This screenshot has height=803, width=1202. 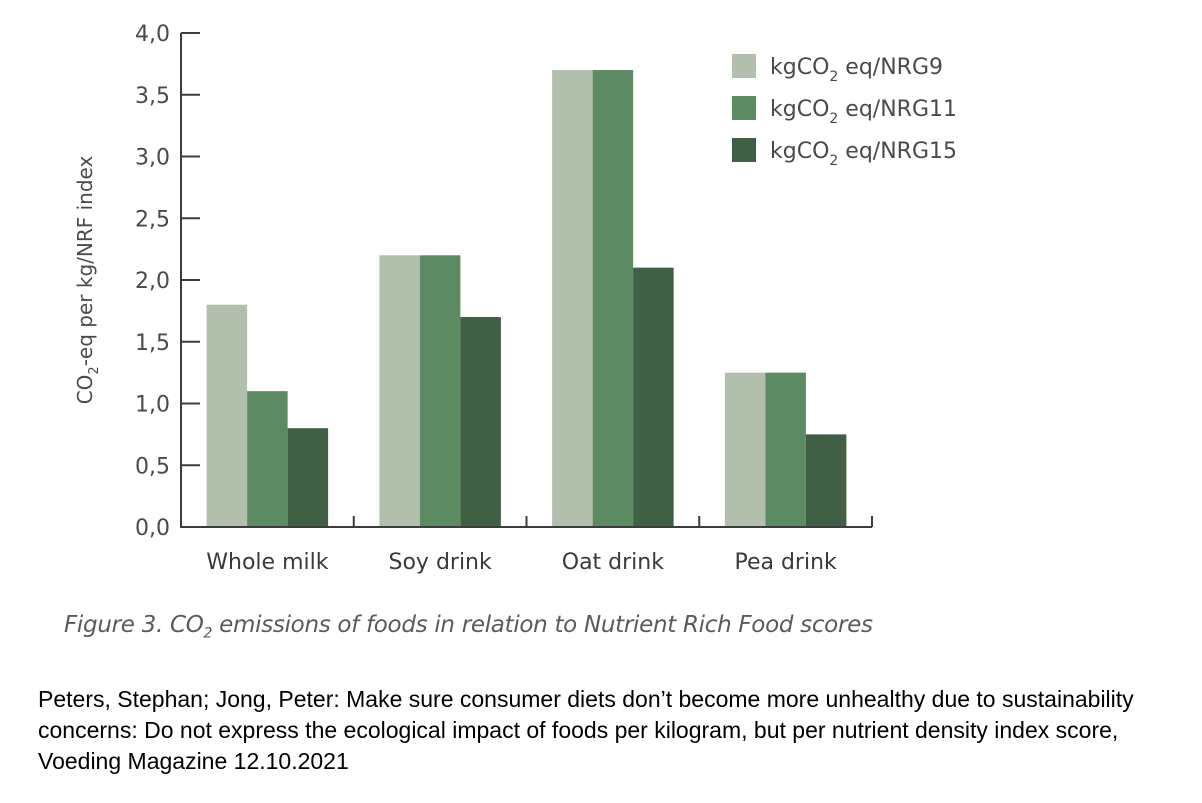 What do you see at coordinates (785, 562) in the screenshot?
I see `category-label: Pea drink` at bounding box center [785, 562].